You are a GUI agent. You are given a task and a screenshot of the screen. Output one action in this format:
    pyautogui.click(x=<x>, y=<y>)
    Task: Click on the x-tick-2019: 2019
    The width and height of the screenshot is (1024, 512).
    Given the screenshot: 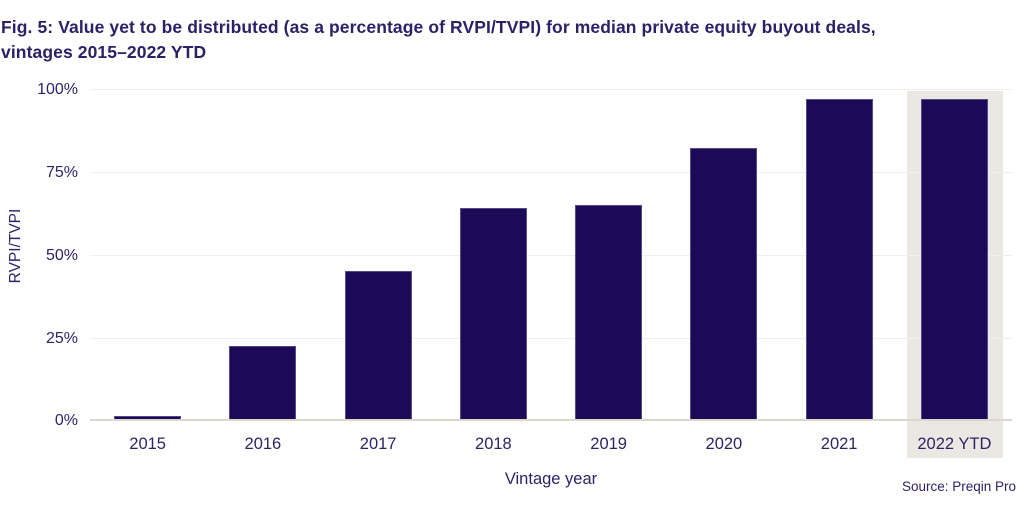 What is the action you would take?
    pyautogui.click(x=608, y=444)
    